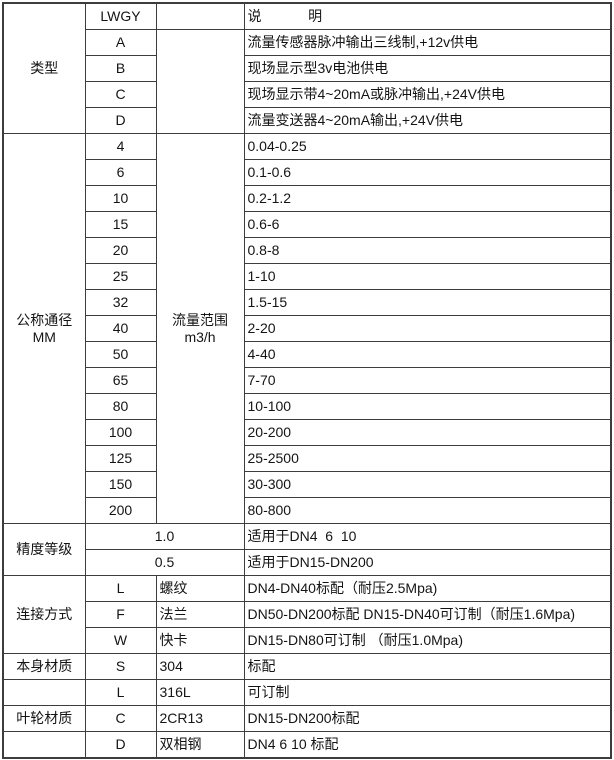 Image resolution: width=614 pixels, height=760 pixels. I want to click on dn-size-cell: 20, so click(120, 250).